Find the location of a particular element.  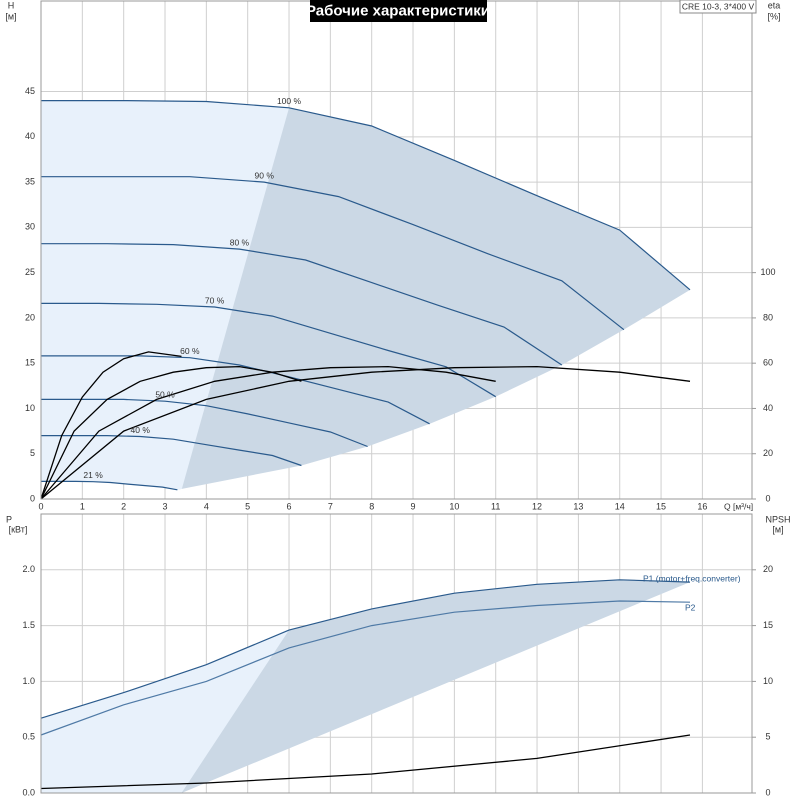

y2-tick-label: 10 is located at coordinates (768, 681).